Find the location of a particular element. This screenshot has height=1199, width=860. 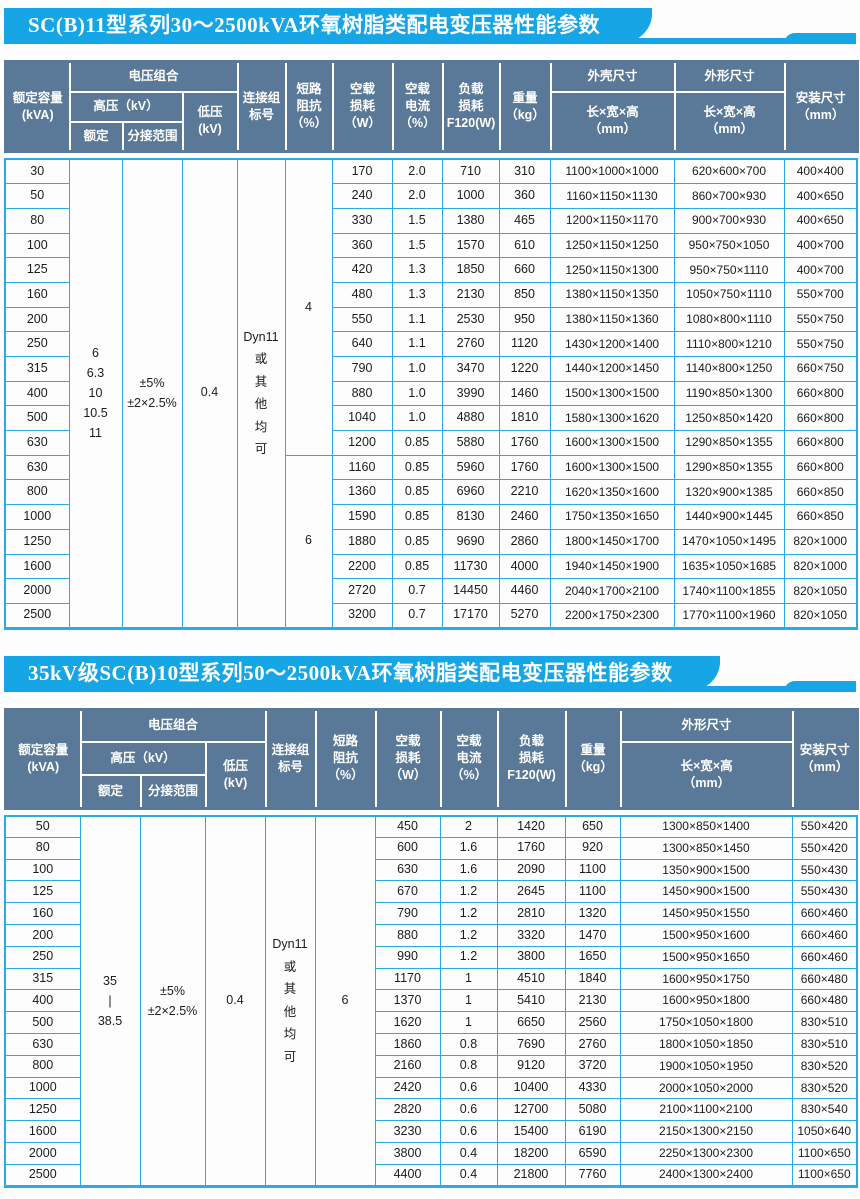

table-cell: 1460 is located at coordinates (524, 393).